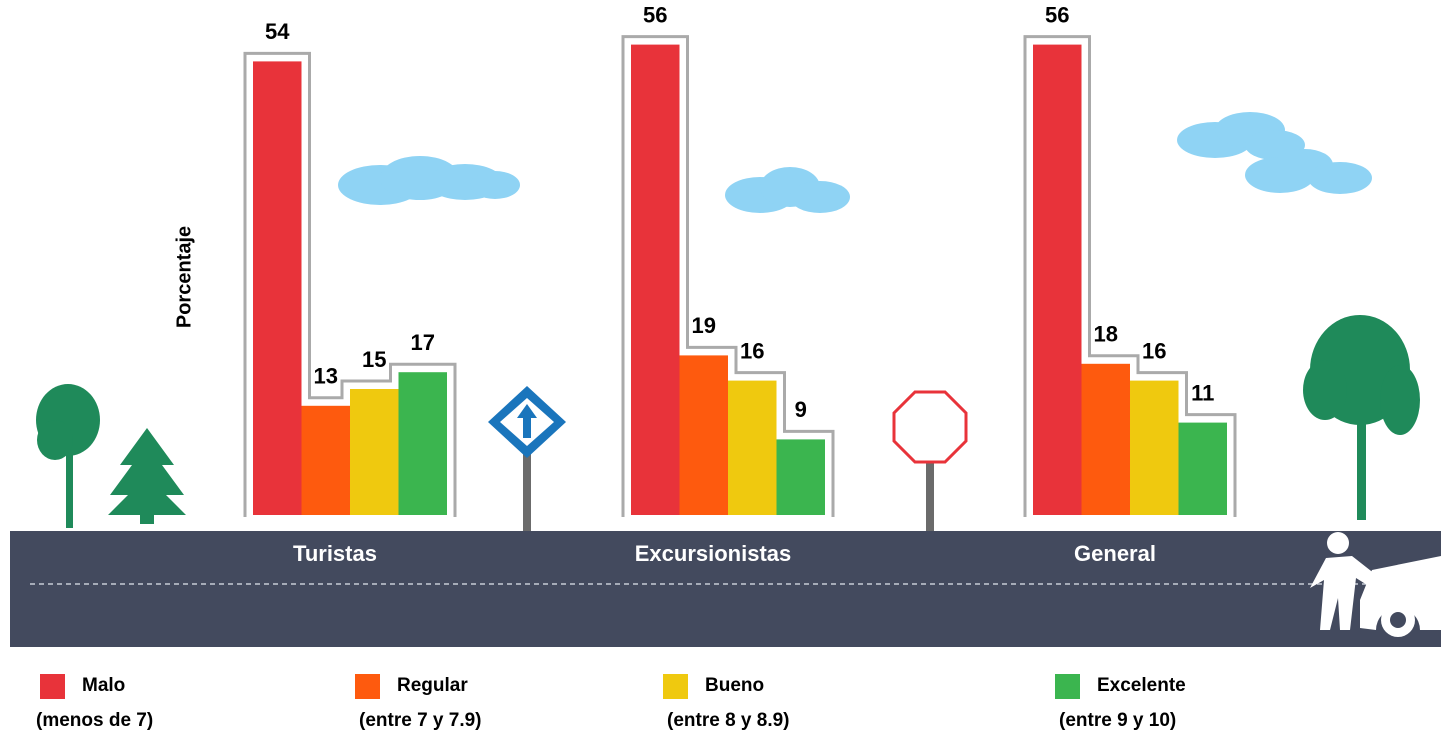  Describe the element at coordinates (1375, 584) in the screenshot. I see `mechanic` at that location.